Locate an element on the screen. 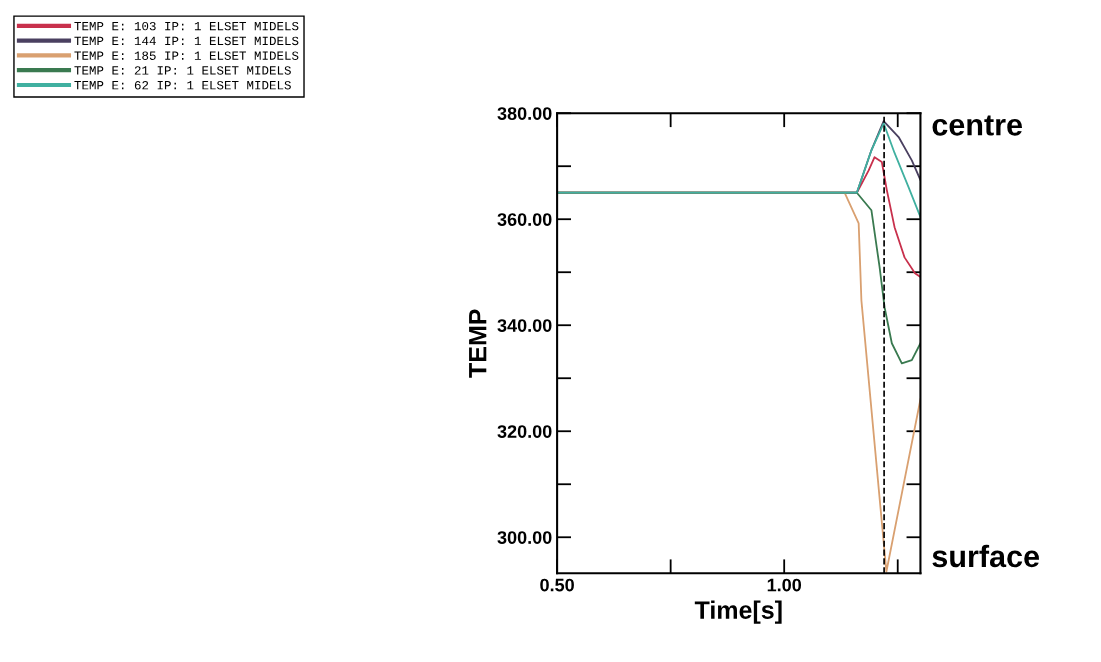  y-tick-label: 380.00 is located at coordinates (524, 113).